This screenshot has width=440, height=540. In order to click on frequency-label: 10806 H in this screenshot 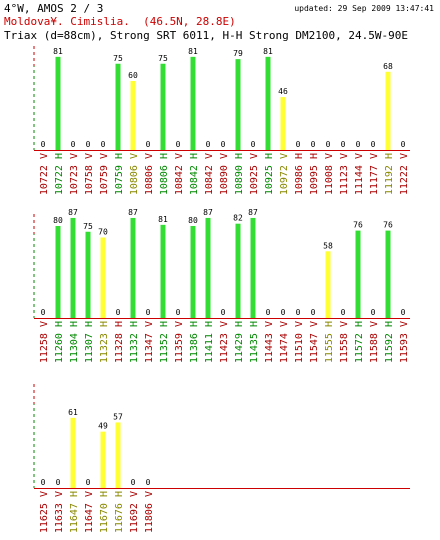, I will do `click(164, 174)`.